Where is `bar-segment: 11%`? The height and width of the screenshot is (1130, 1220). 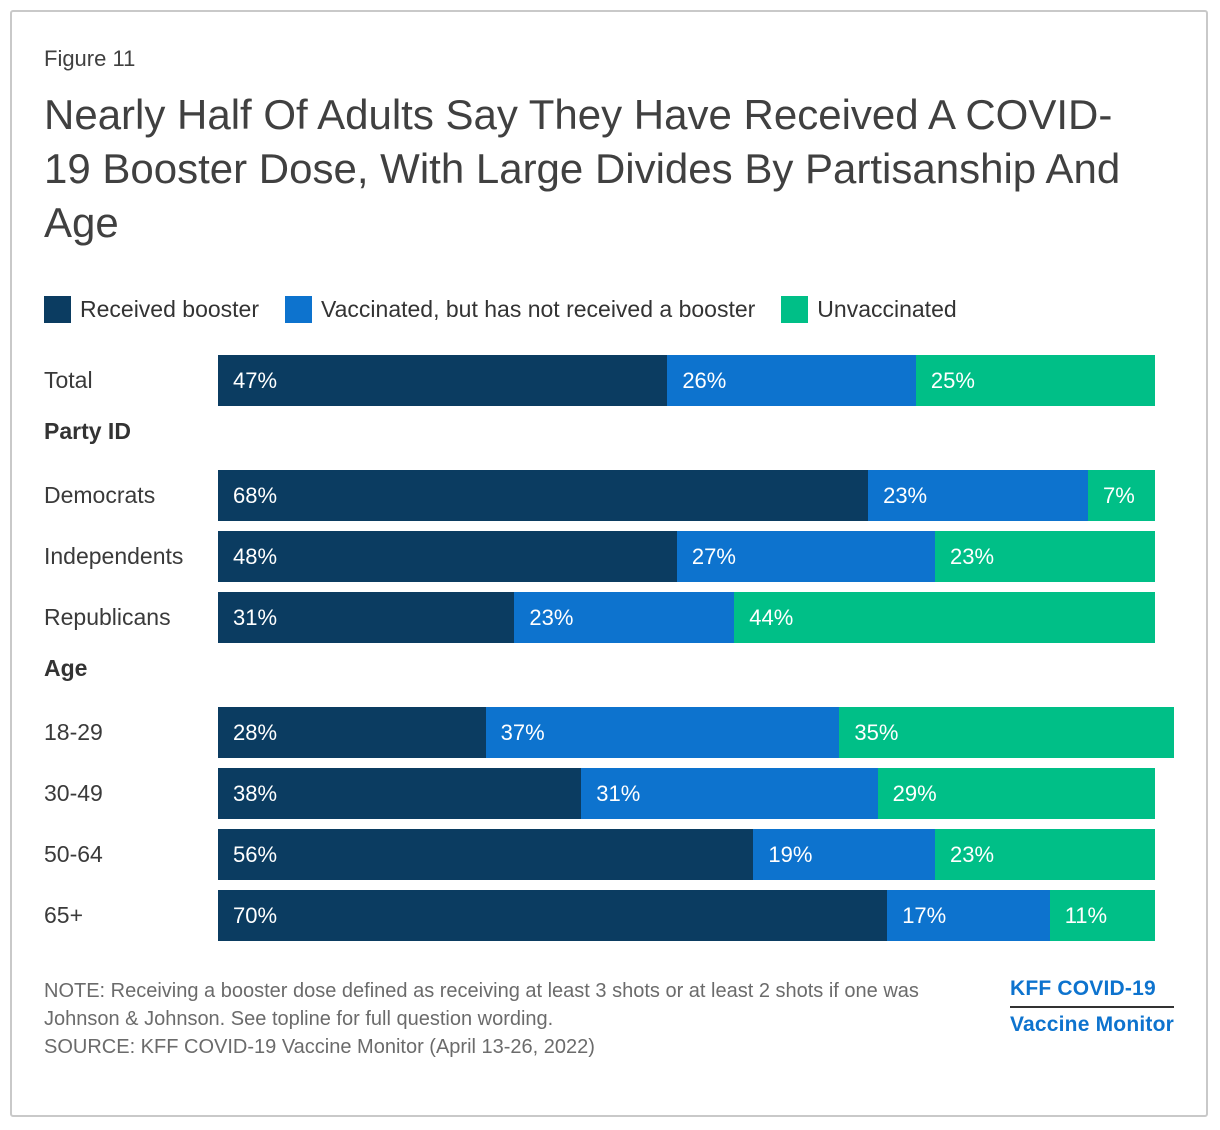 bar-segment: 11% is located at coordinates (1102, 915).